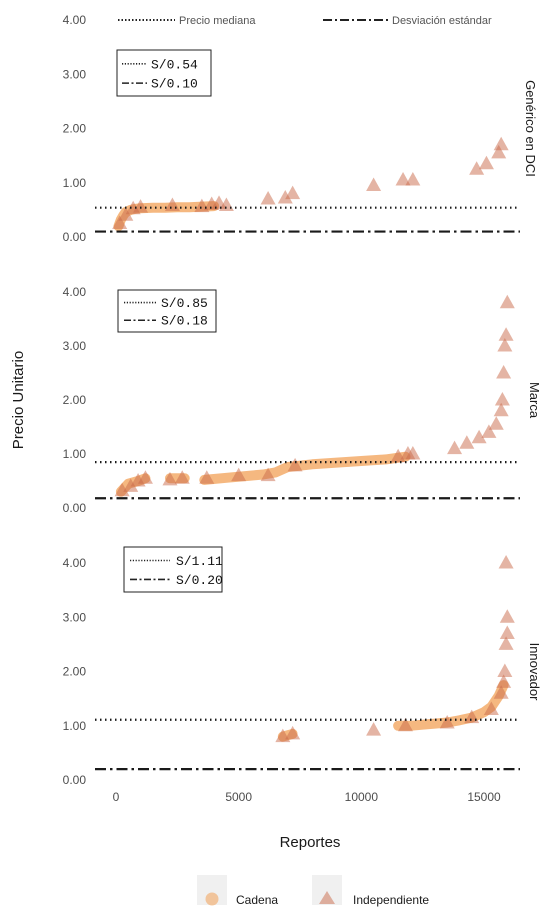  Describe the element at coordinates (307, 797) in the screenshot. I see `x-tick-labels: 0 5000 10000 15000` at that location.